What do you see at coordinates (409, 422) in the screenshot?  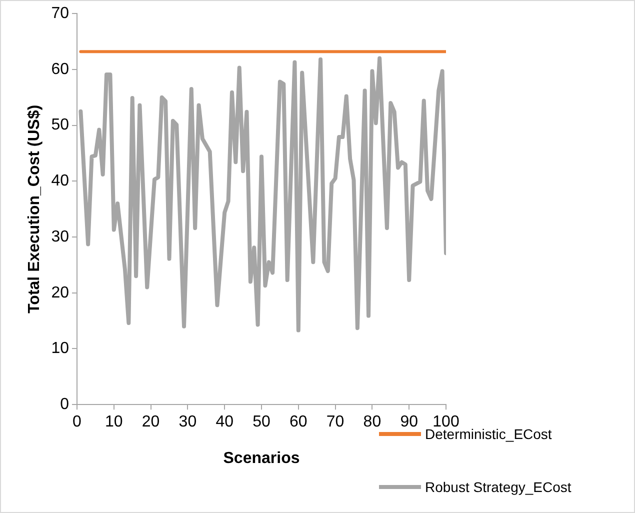 I see `x-tick-label: 90` at bounding box center [409, 422].